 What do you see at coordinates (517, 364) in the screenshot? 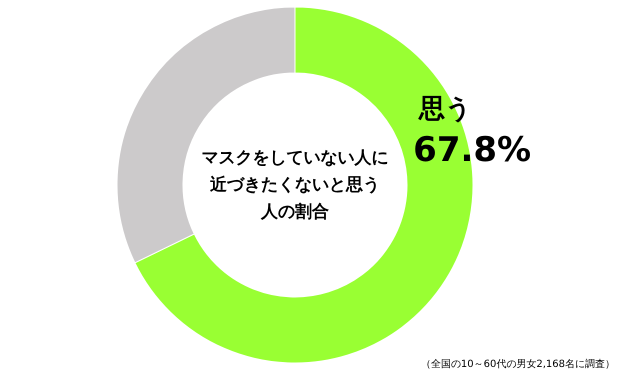
I see `text: （全国の10～60代の男女2,168名に調査）` at bounding box center [517, 364].